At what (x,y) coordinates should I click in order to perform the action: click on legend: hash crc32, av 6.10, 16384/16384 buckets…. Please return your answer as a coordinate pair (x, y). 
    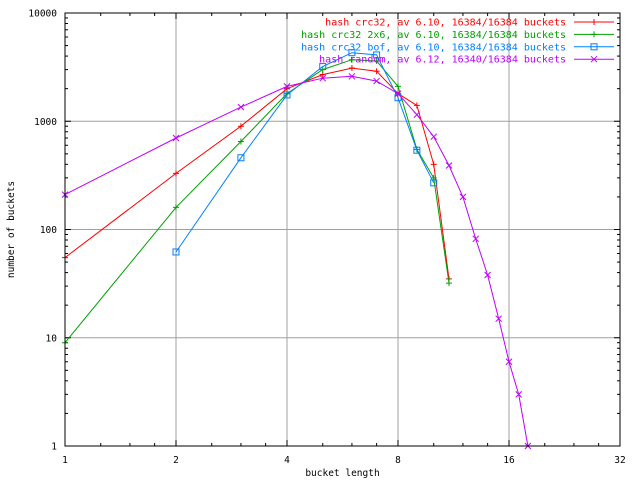
    Looking at the image, I should click on (457, 42).